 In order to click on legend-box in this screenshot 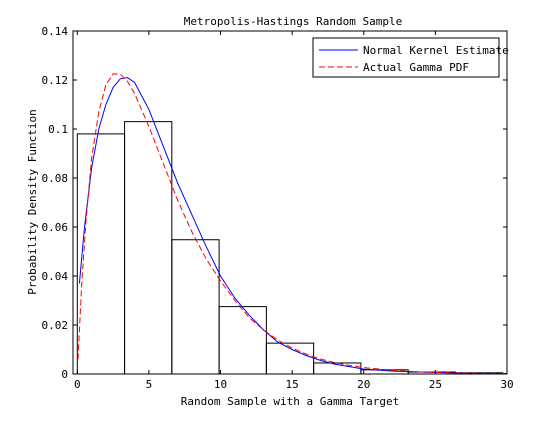, I will do `click(406, 57)`.